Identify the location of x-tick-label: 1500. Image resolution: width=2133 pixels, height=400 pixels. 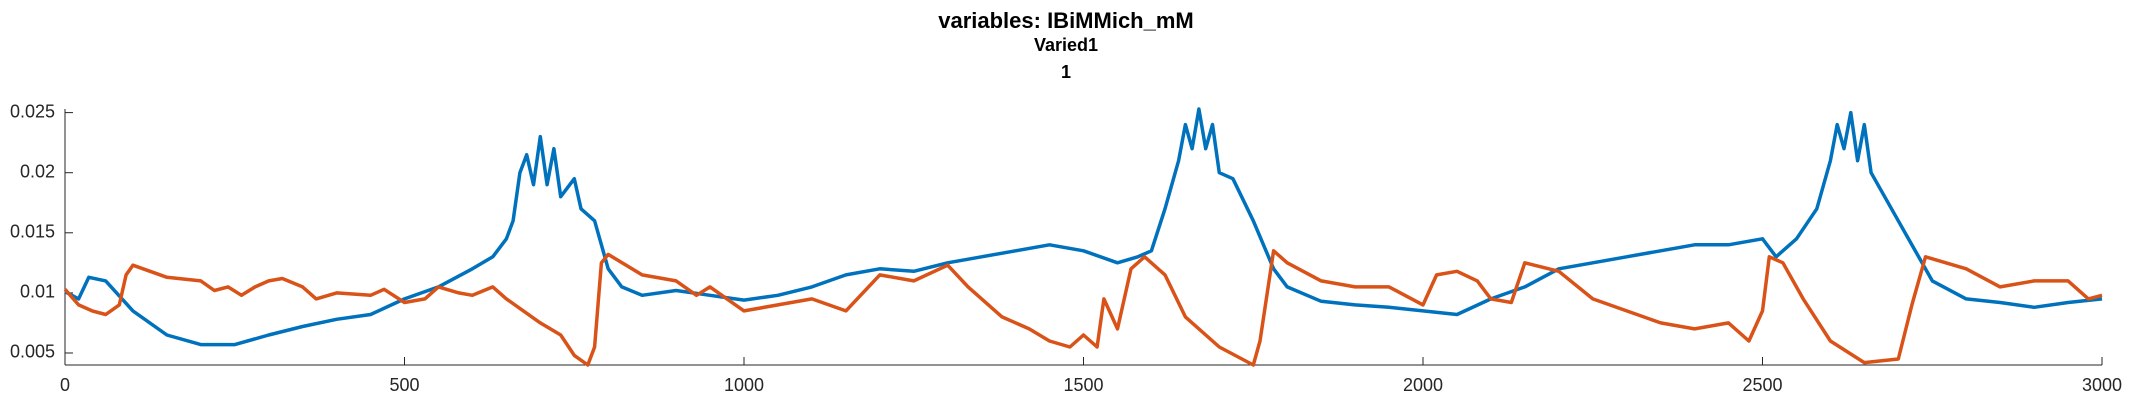
(1083, 385).